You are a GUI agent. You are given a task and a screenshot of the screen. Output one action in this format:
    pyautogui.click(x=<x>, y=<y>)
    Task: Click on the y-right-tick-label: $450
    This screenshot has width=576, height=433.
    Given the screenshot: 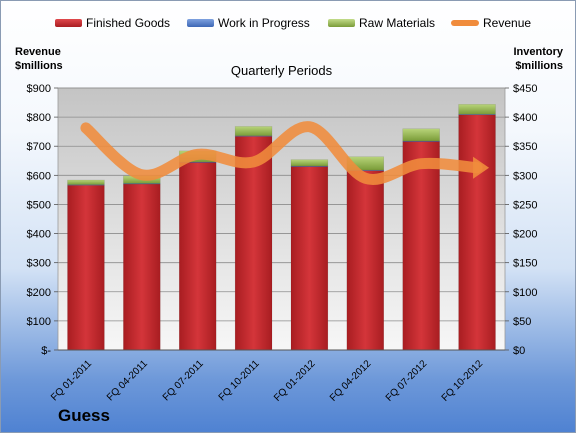 What is the action you would take?
    pyautogui.click(x=525, y=89)
    